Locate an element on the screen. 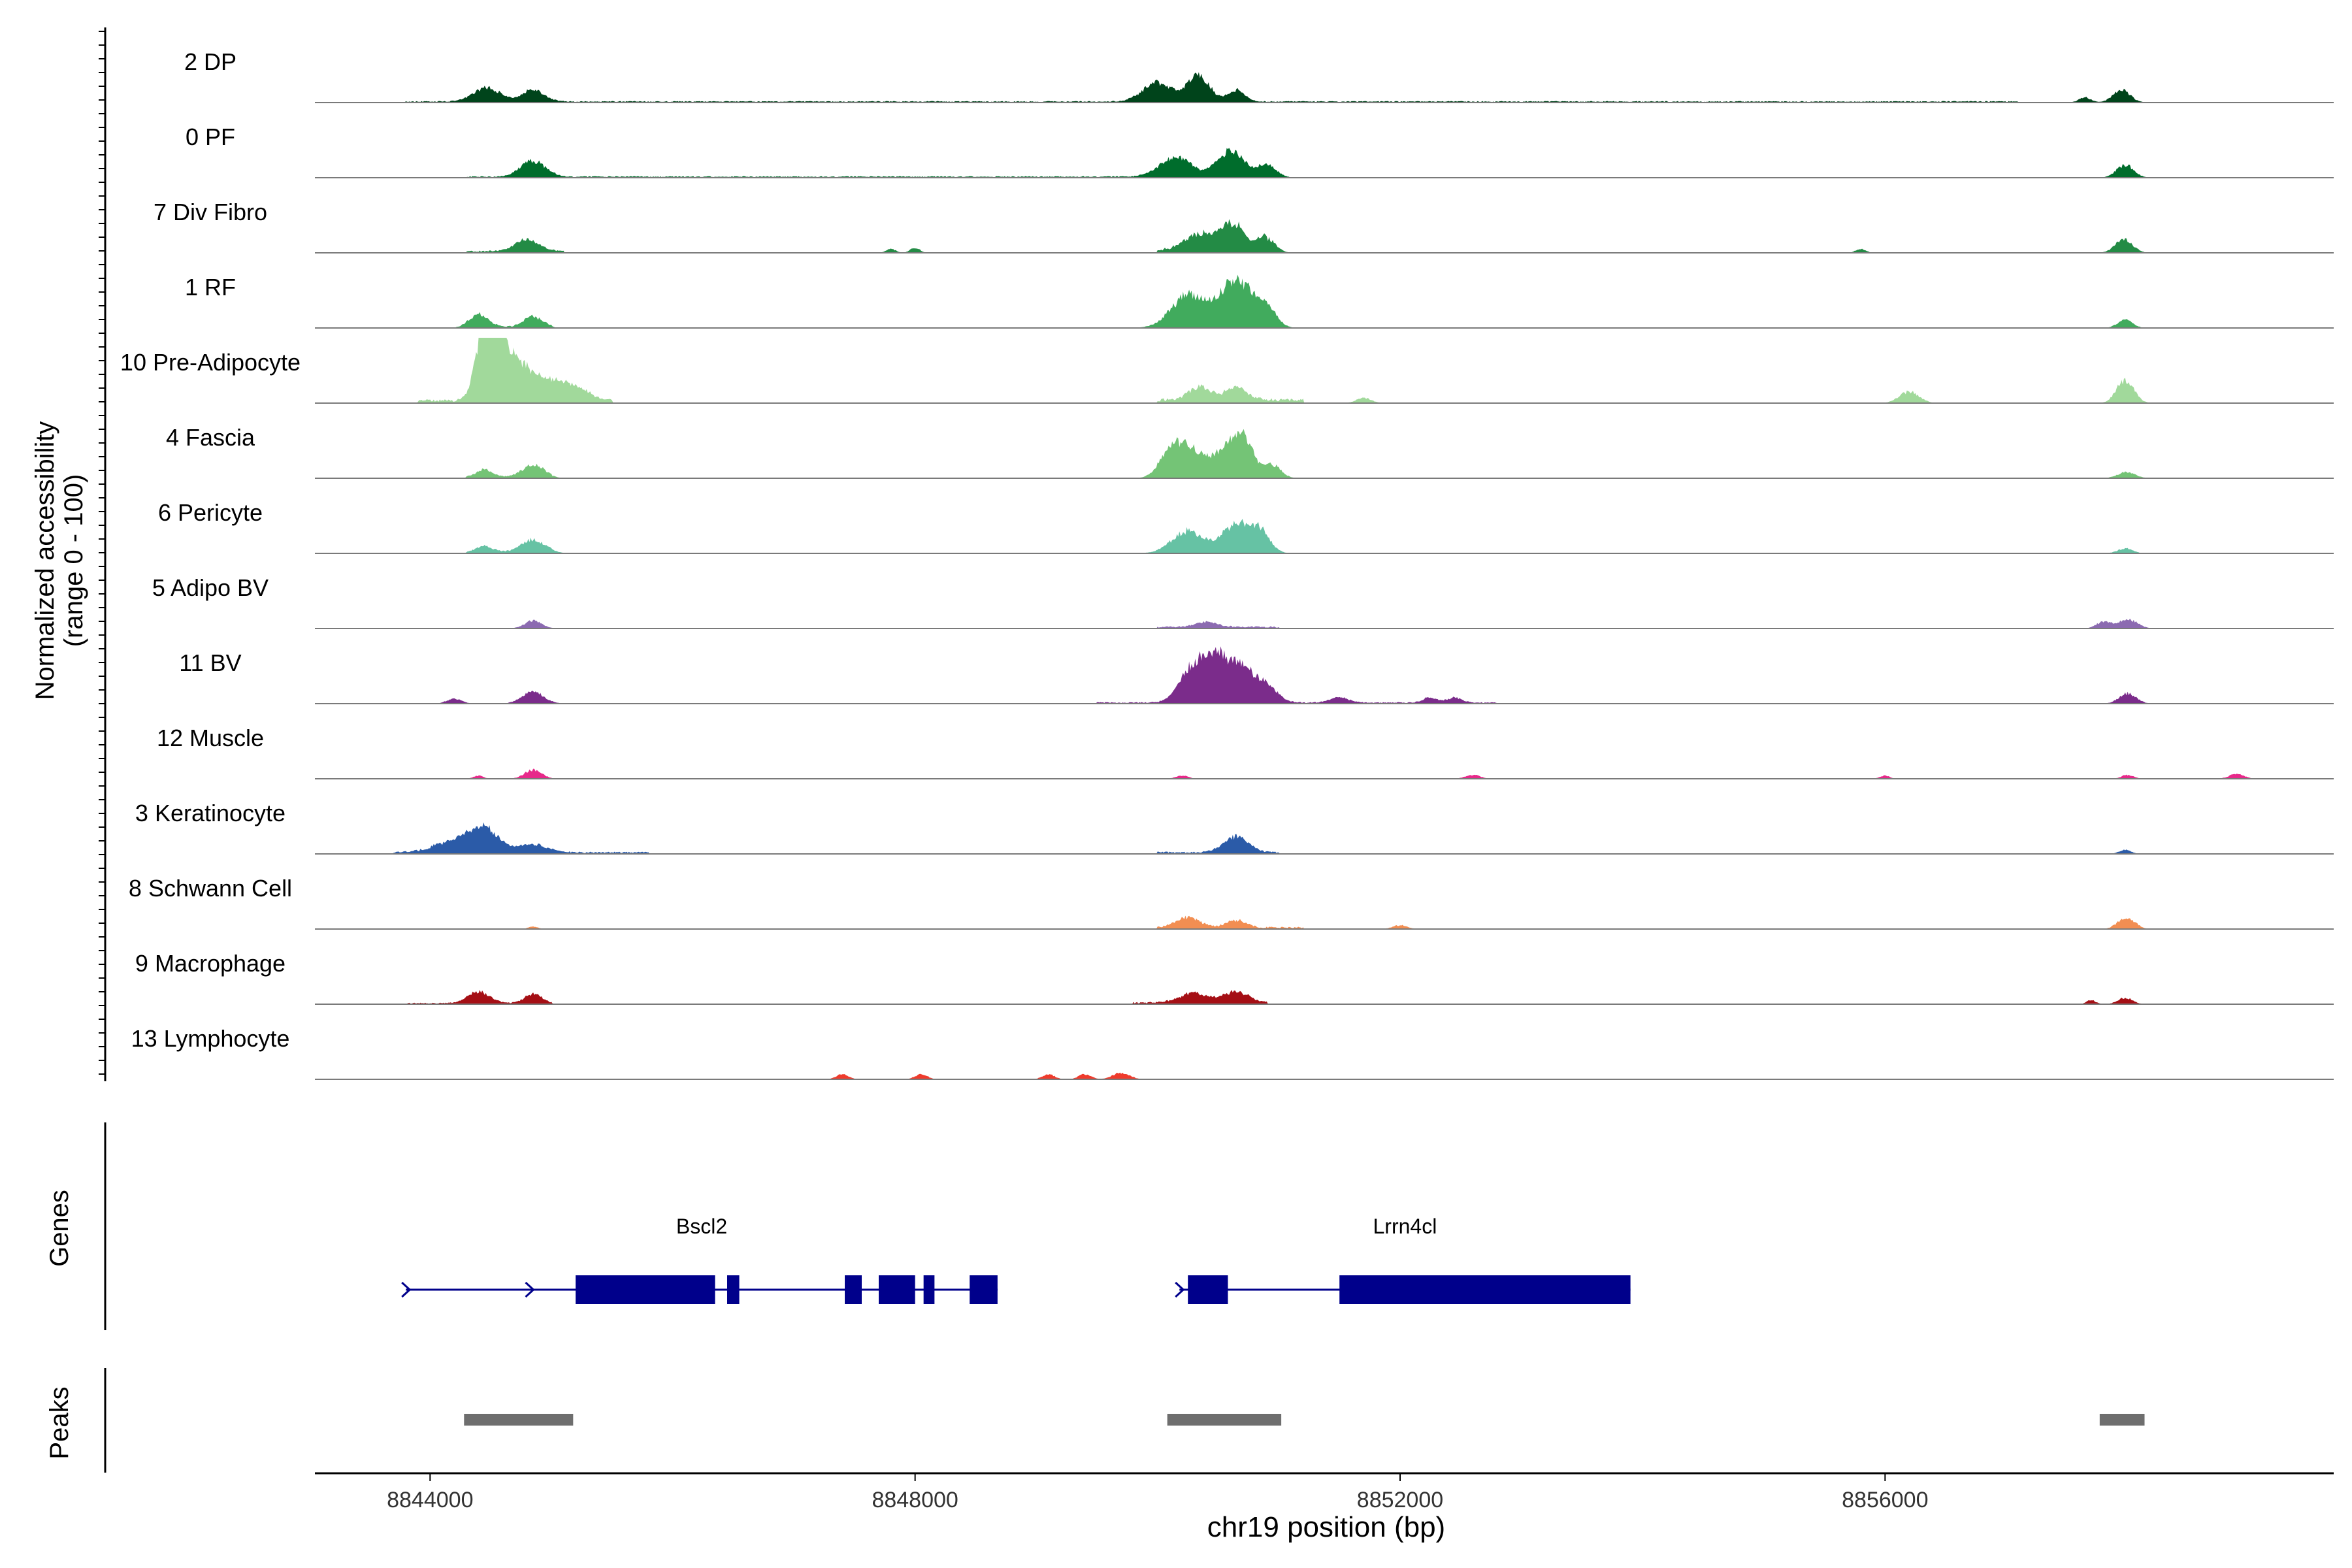  y-axis-label-line2: (range 0 - 100) is located at coordinates (73, 560).